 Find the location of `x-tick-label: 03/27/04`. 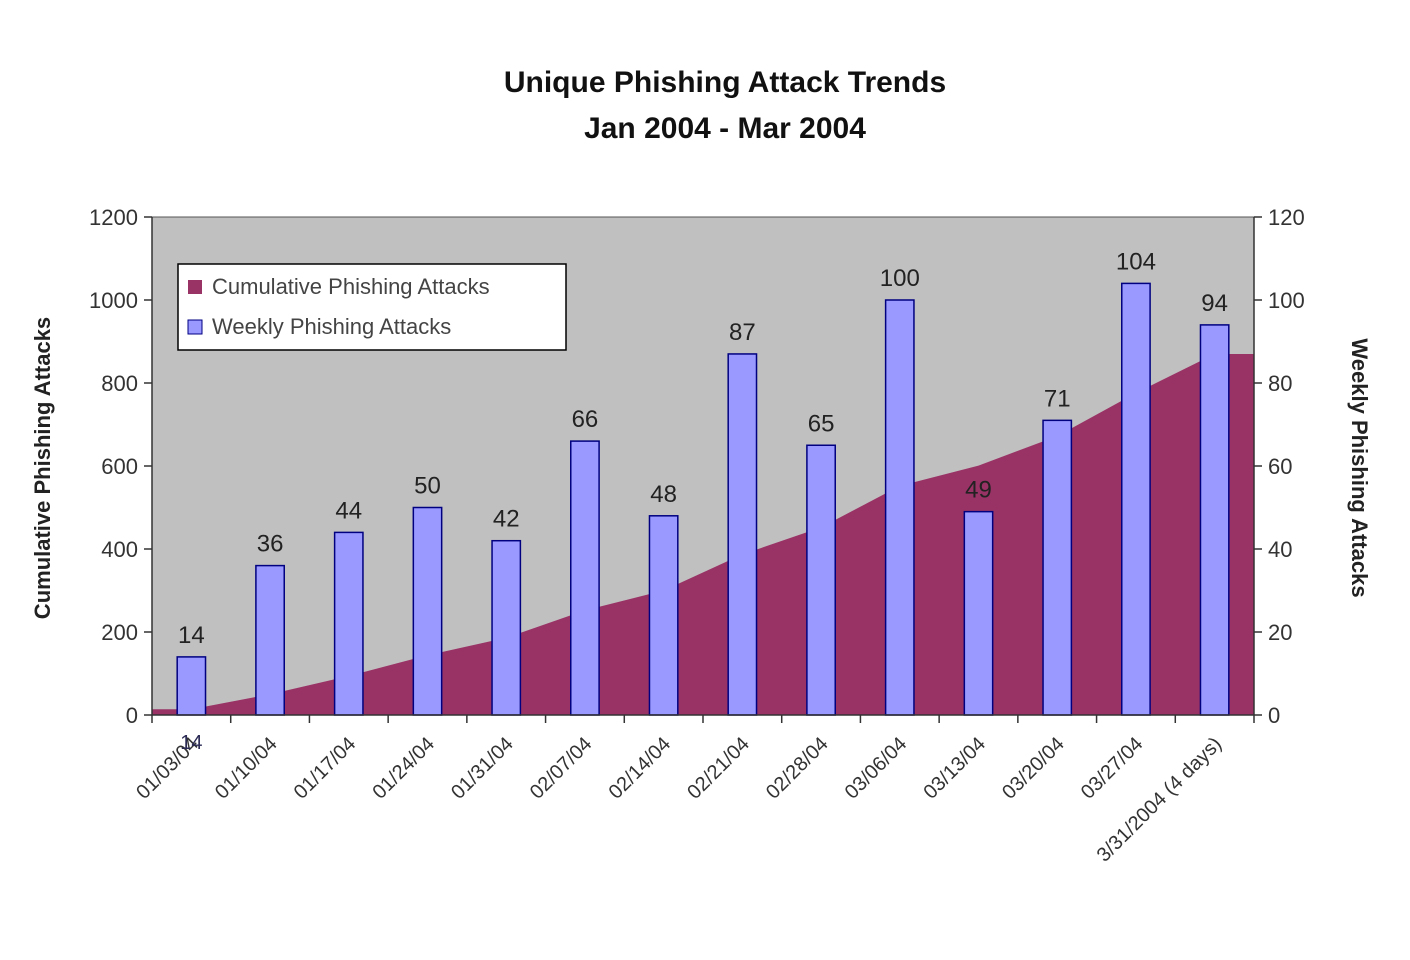

x-tick-label: 03/27/04 is located at coordinates (1112, 768).